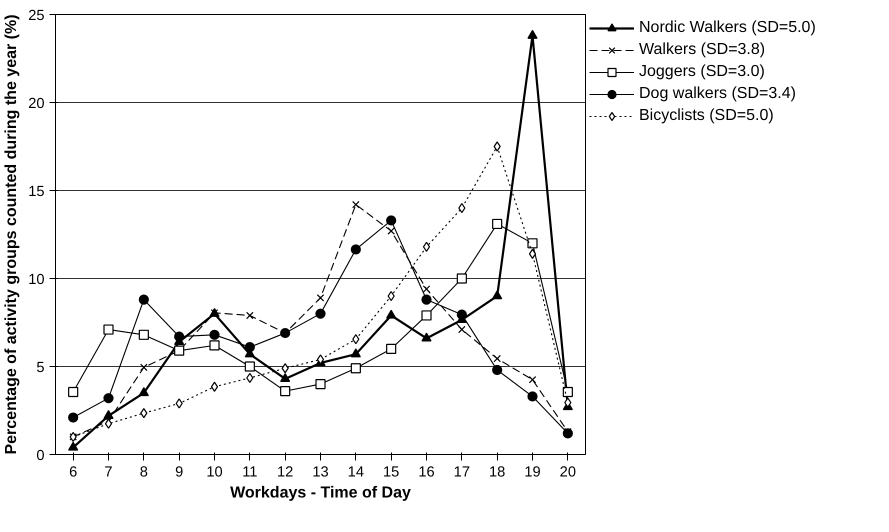 The height and width of the screenshot is (532, 889). Describe the element at coordinates (179, 472) in the screenshot. I see `x-tick-label: 9` at that location.